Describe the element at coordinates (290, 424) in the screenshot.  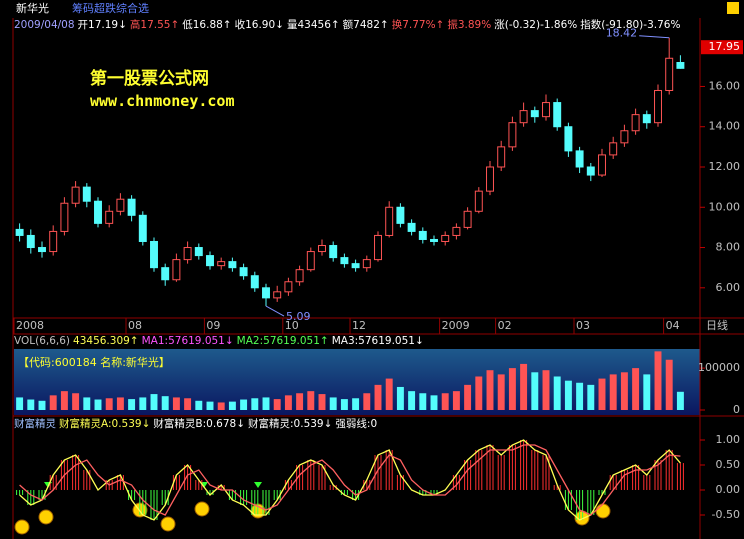
I see `legend-item: 财富精灵:0.539↓` at that location.